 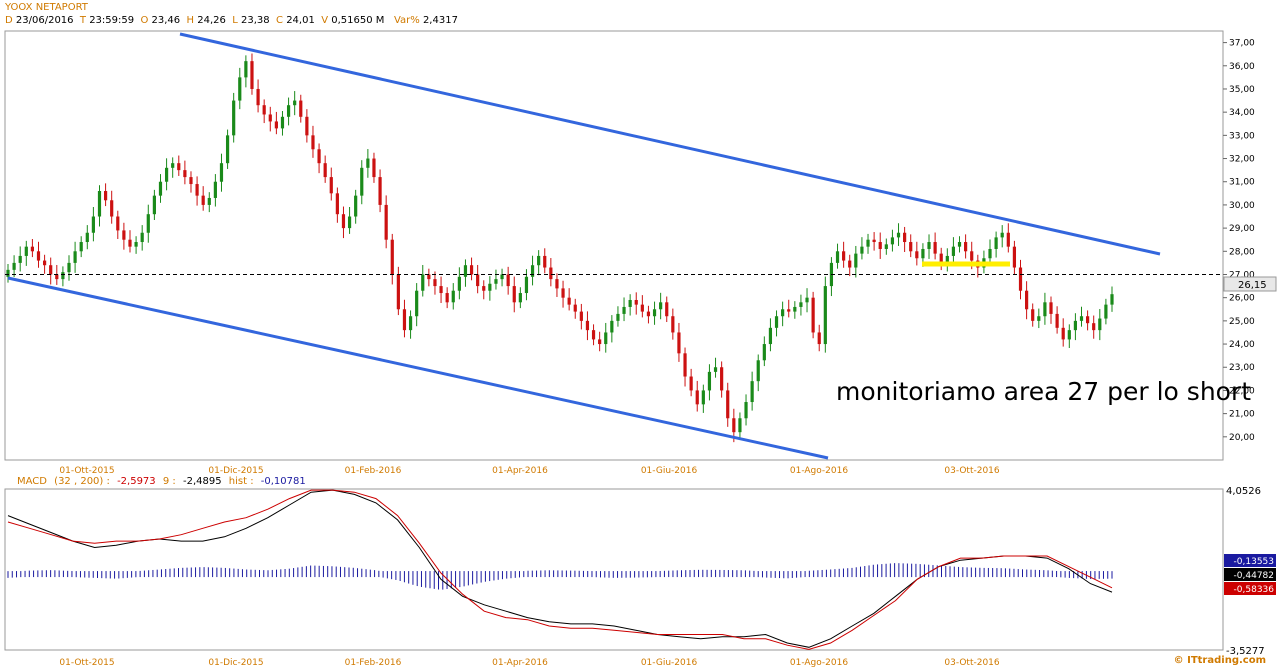 What do you see at coordinates (1242, 90) in the screenshot?
I see `price-y-tick-label: 35,00` at bounding box center [1242, 90].